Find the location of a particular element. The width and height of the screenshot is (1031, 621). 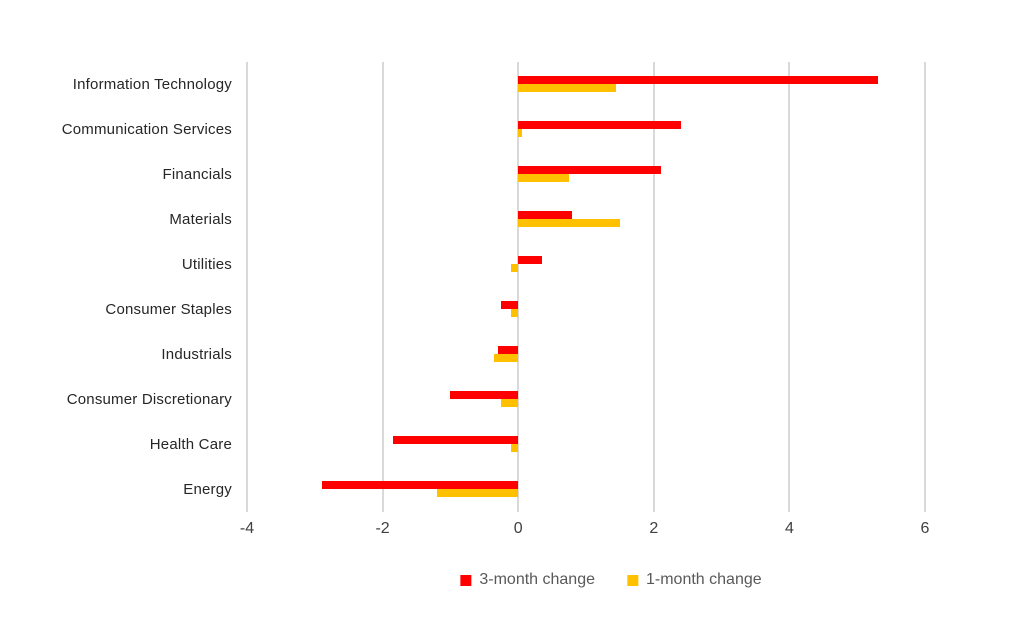

bar-1-month-change-energy is located at coordinates (477, 493).